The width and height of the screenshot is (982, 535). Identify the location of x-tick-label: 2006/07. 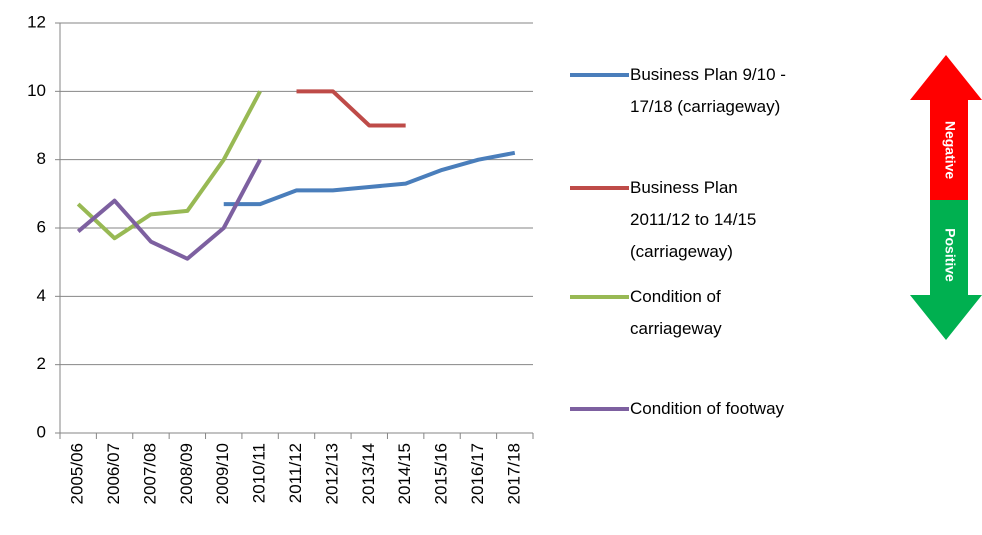
(113, 473).